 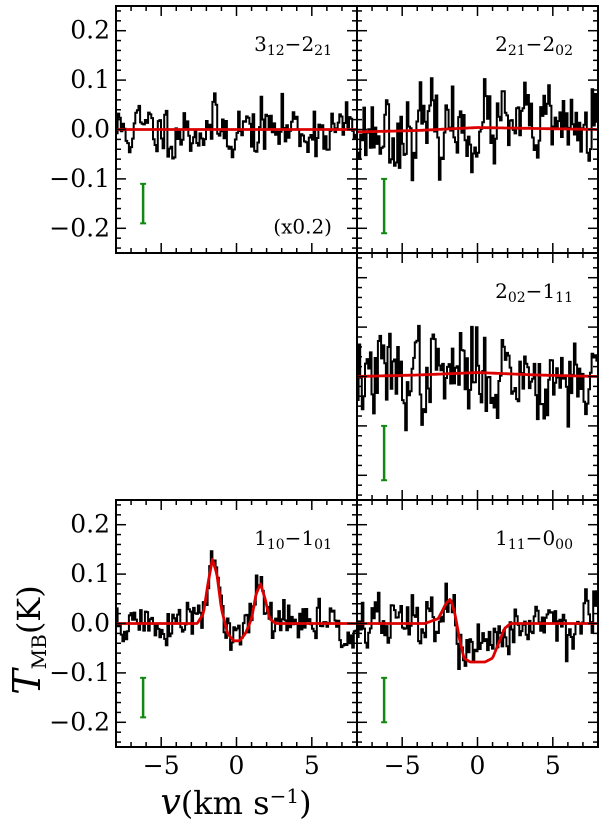 I want to click on panel-p202: 202−111, so click(x=477, y=376).